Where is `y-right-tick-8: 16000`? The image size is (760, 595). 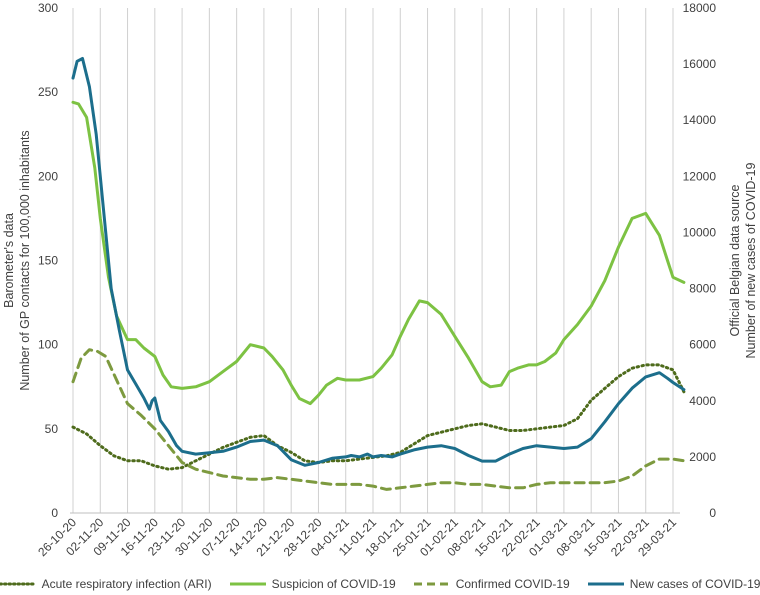
y-right-tick-8: 16000 is located at coordinates (700, 64).